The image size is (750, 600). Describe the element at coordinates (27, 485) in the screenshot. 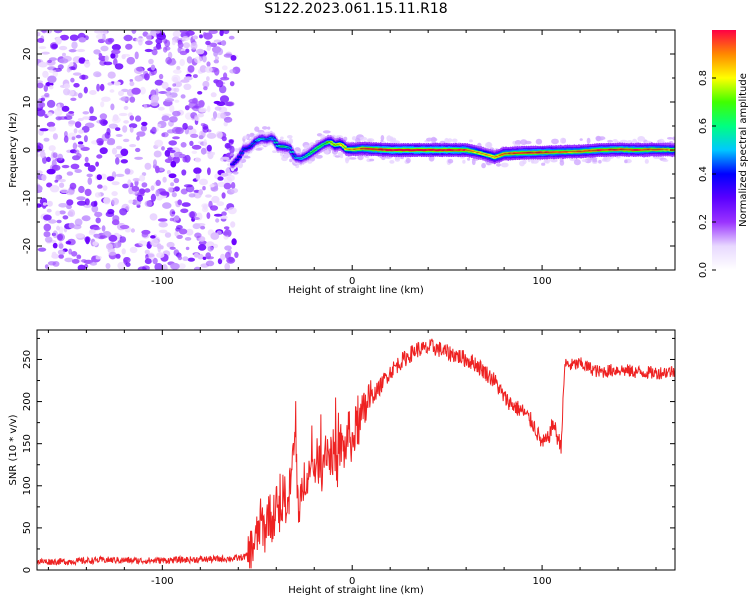

I see `snr-y-tick-label: 100` at that location.